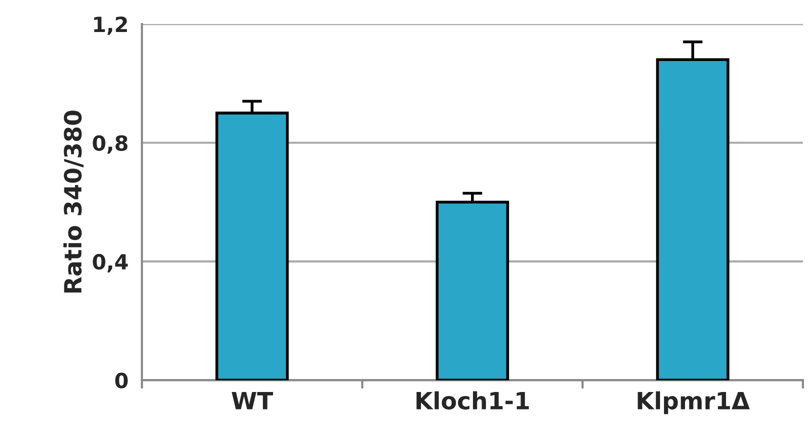 The image size is (811, 437). What do you see at coordinates (110, 25) in the screenshot?
I see `y-tick-label: 1,2` at bounding box center [110, 25].